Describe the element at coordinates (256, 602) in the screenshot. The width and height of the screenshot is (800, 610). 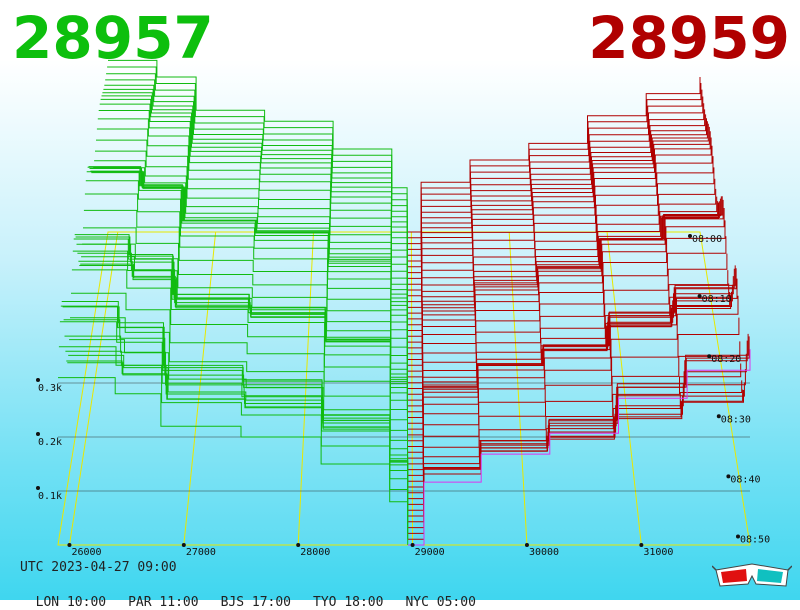
I see `tz-beijing: BJS 17:00` at that location.